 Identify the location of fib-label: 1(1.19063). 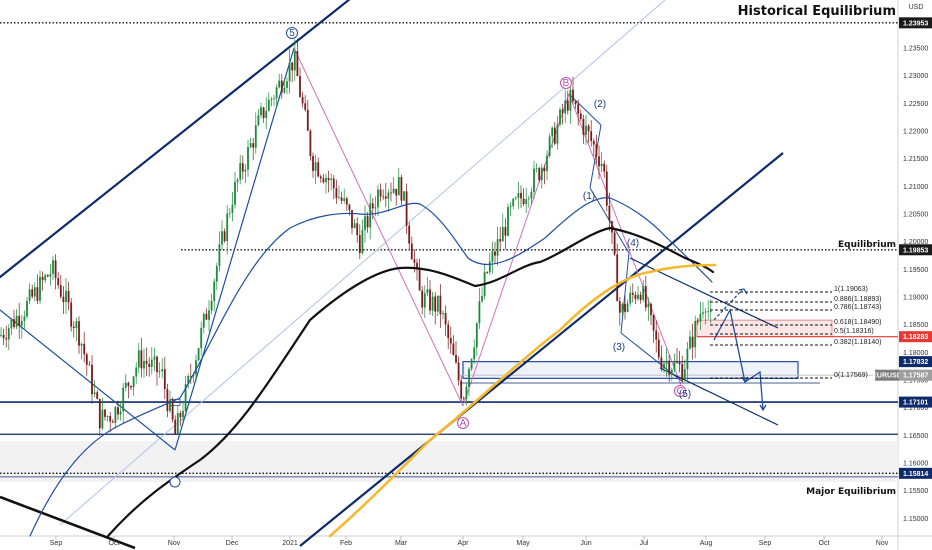
(851, 289).